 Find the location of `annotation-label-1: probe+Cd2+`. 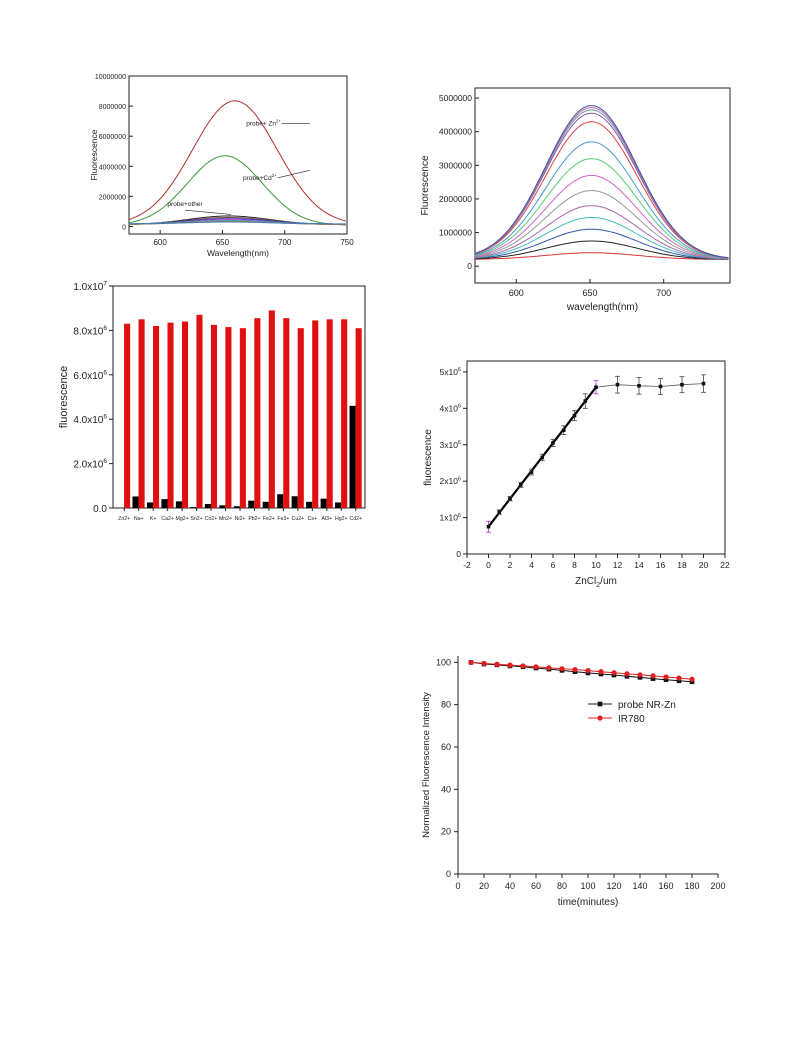

annotation-label-1: probe+Cd2+ is located at coordinates (260, 177).